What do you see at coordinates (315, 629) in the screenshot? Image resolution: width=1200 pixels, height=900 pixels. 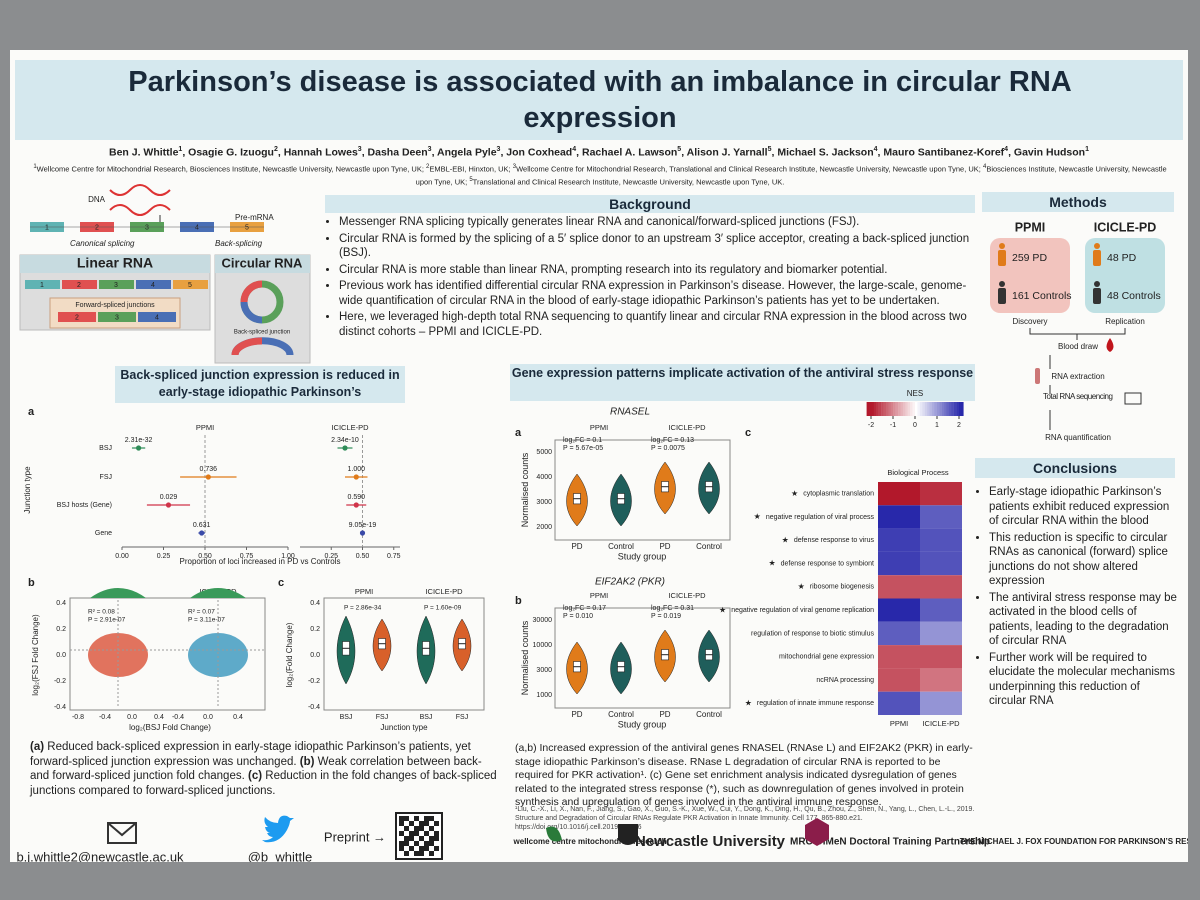 I see `label: 0.2` at bounding box center [315, 629].